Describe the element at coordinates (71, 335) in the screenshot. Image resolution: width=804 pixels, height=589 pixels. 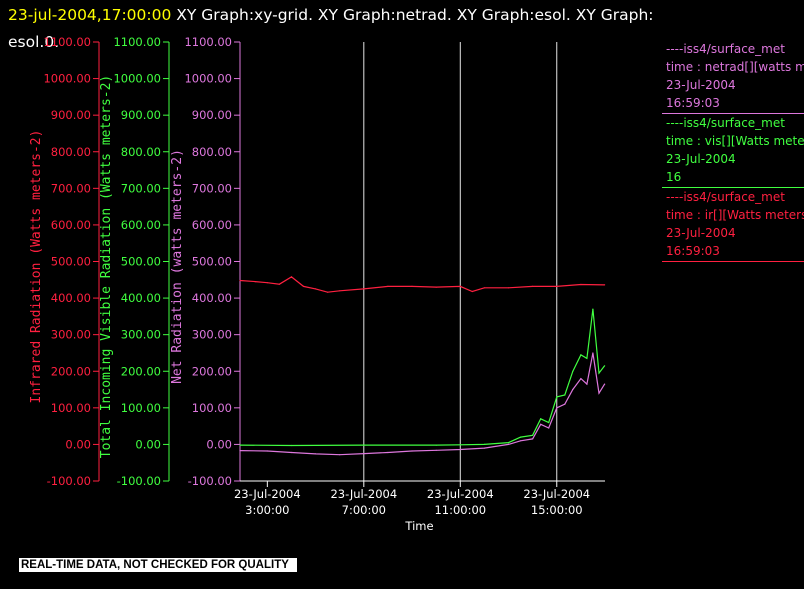
I see `y-tick-label-ir-4: 300.00` at that location.